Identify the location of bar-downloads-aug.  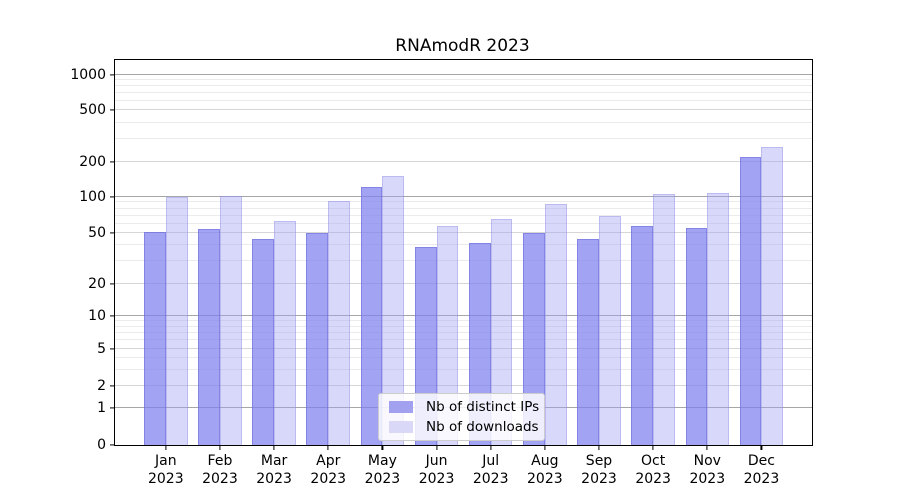
(555, 324).